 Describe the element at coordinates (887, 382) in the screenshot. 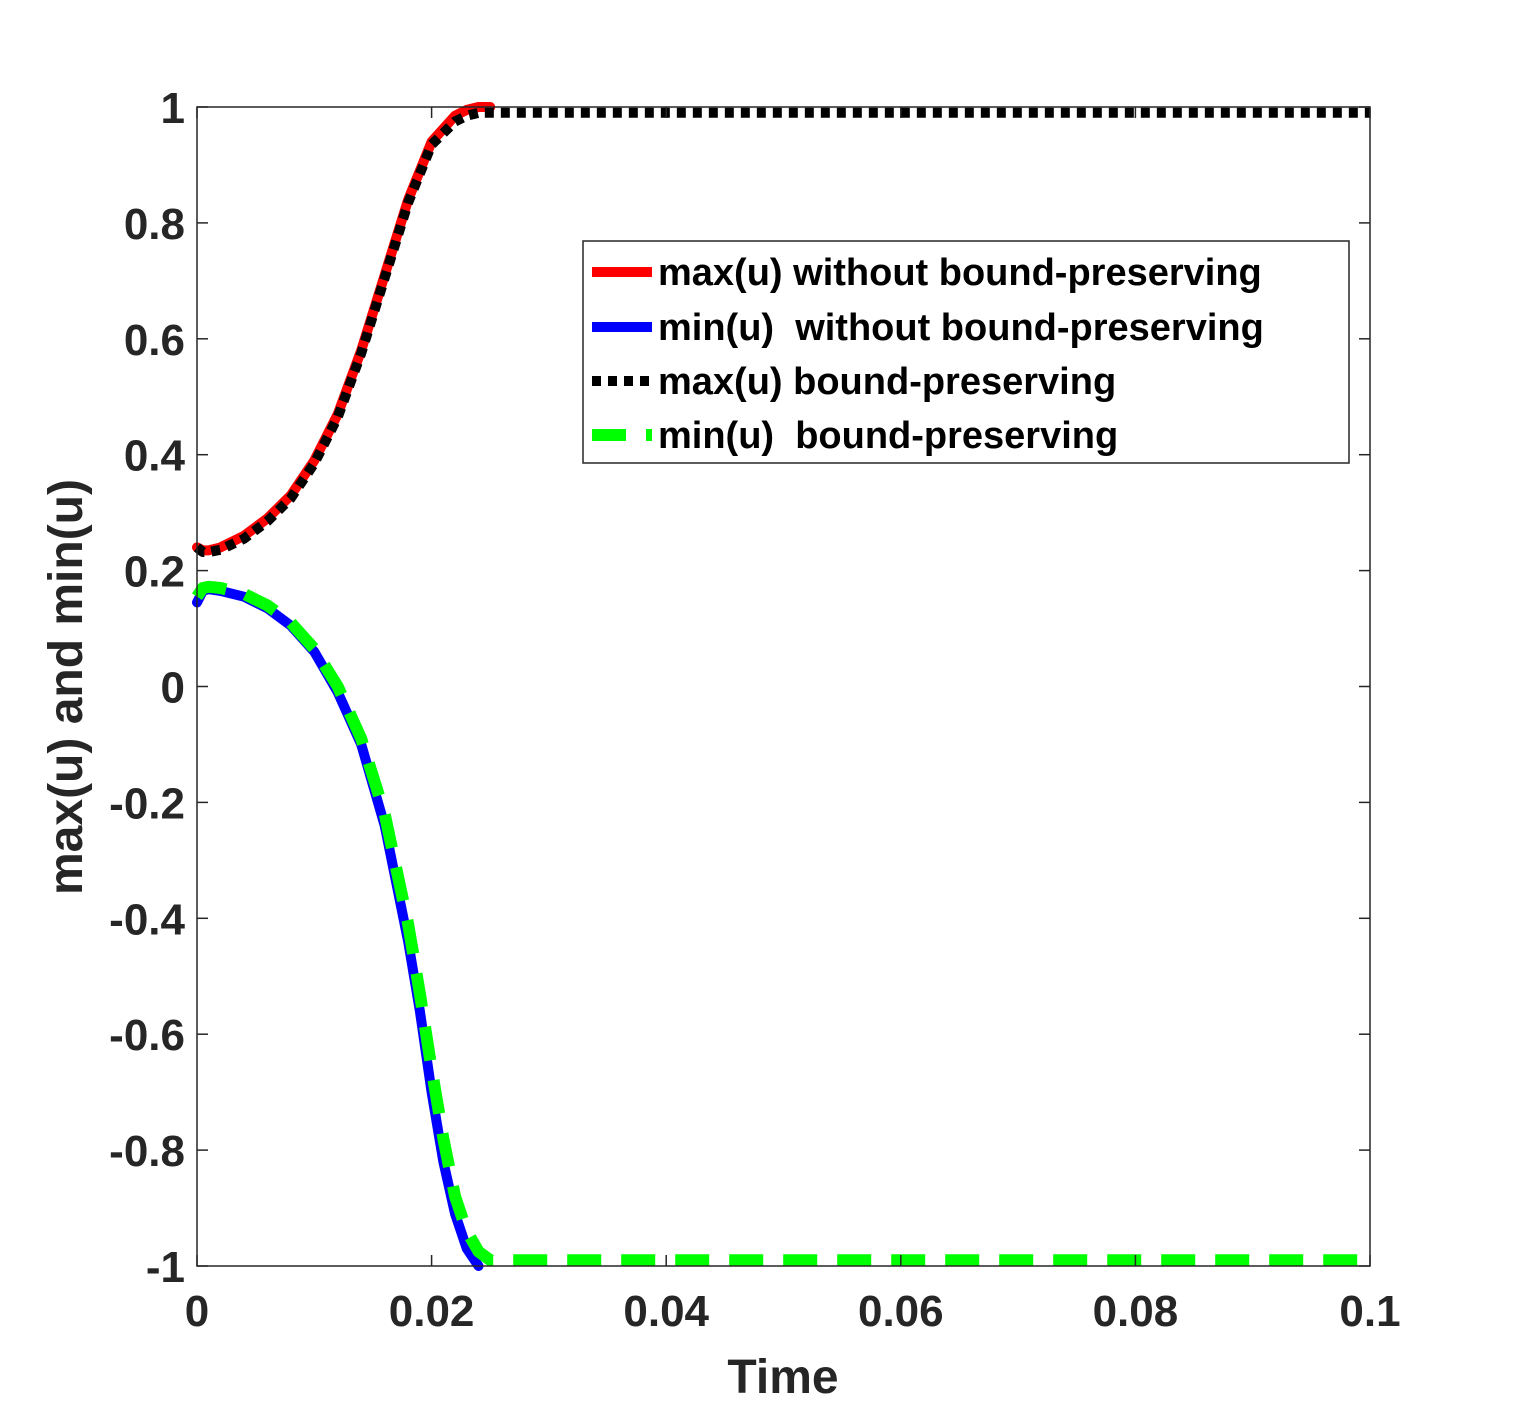

I see `legend-label-2: max(u) bound-preserving` at that location.